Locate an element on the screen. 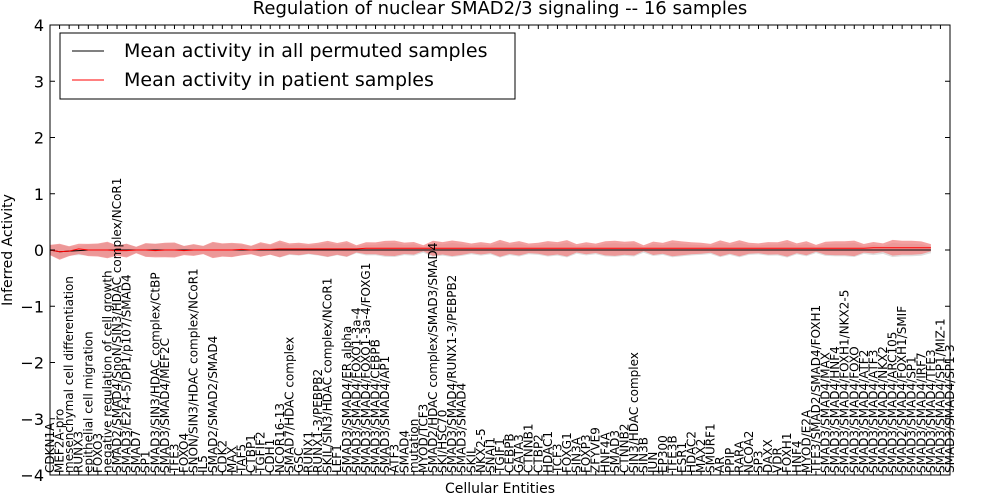 The image size is (1000, 500). category-label: SMURF1 is located at coordinates (711, 448).